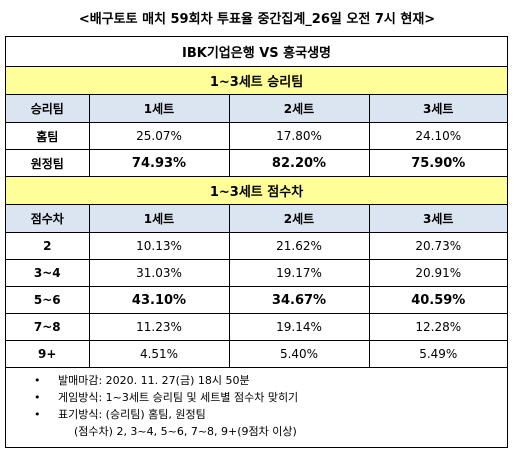 This screenshot has width=514, height=451. What do you see at coordinates (438, 273) in the screenshot?
I see `value-cell: 20.91%` at bounding box center [438, 273].